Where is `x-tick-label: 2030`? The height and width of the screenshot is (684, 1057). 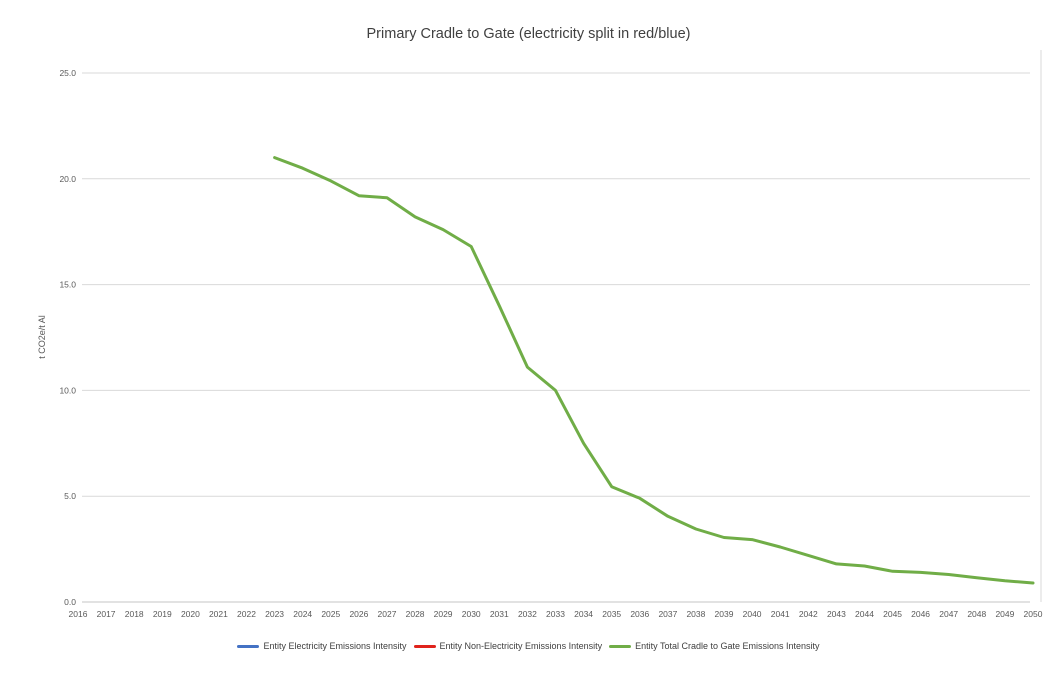
x-tick-label: 2030 is located at coordinates (471, 614).